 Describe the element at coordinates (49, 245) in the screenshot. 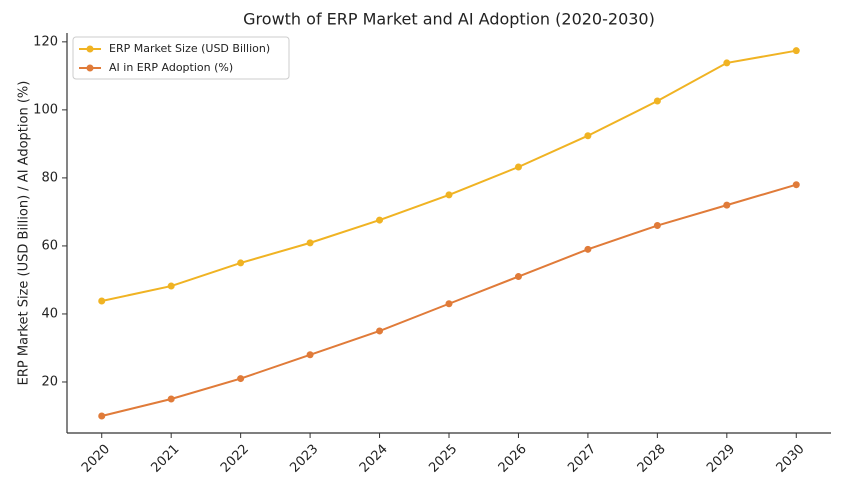

I see `y-tick-label: 60` at that location.